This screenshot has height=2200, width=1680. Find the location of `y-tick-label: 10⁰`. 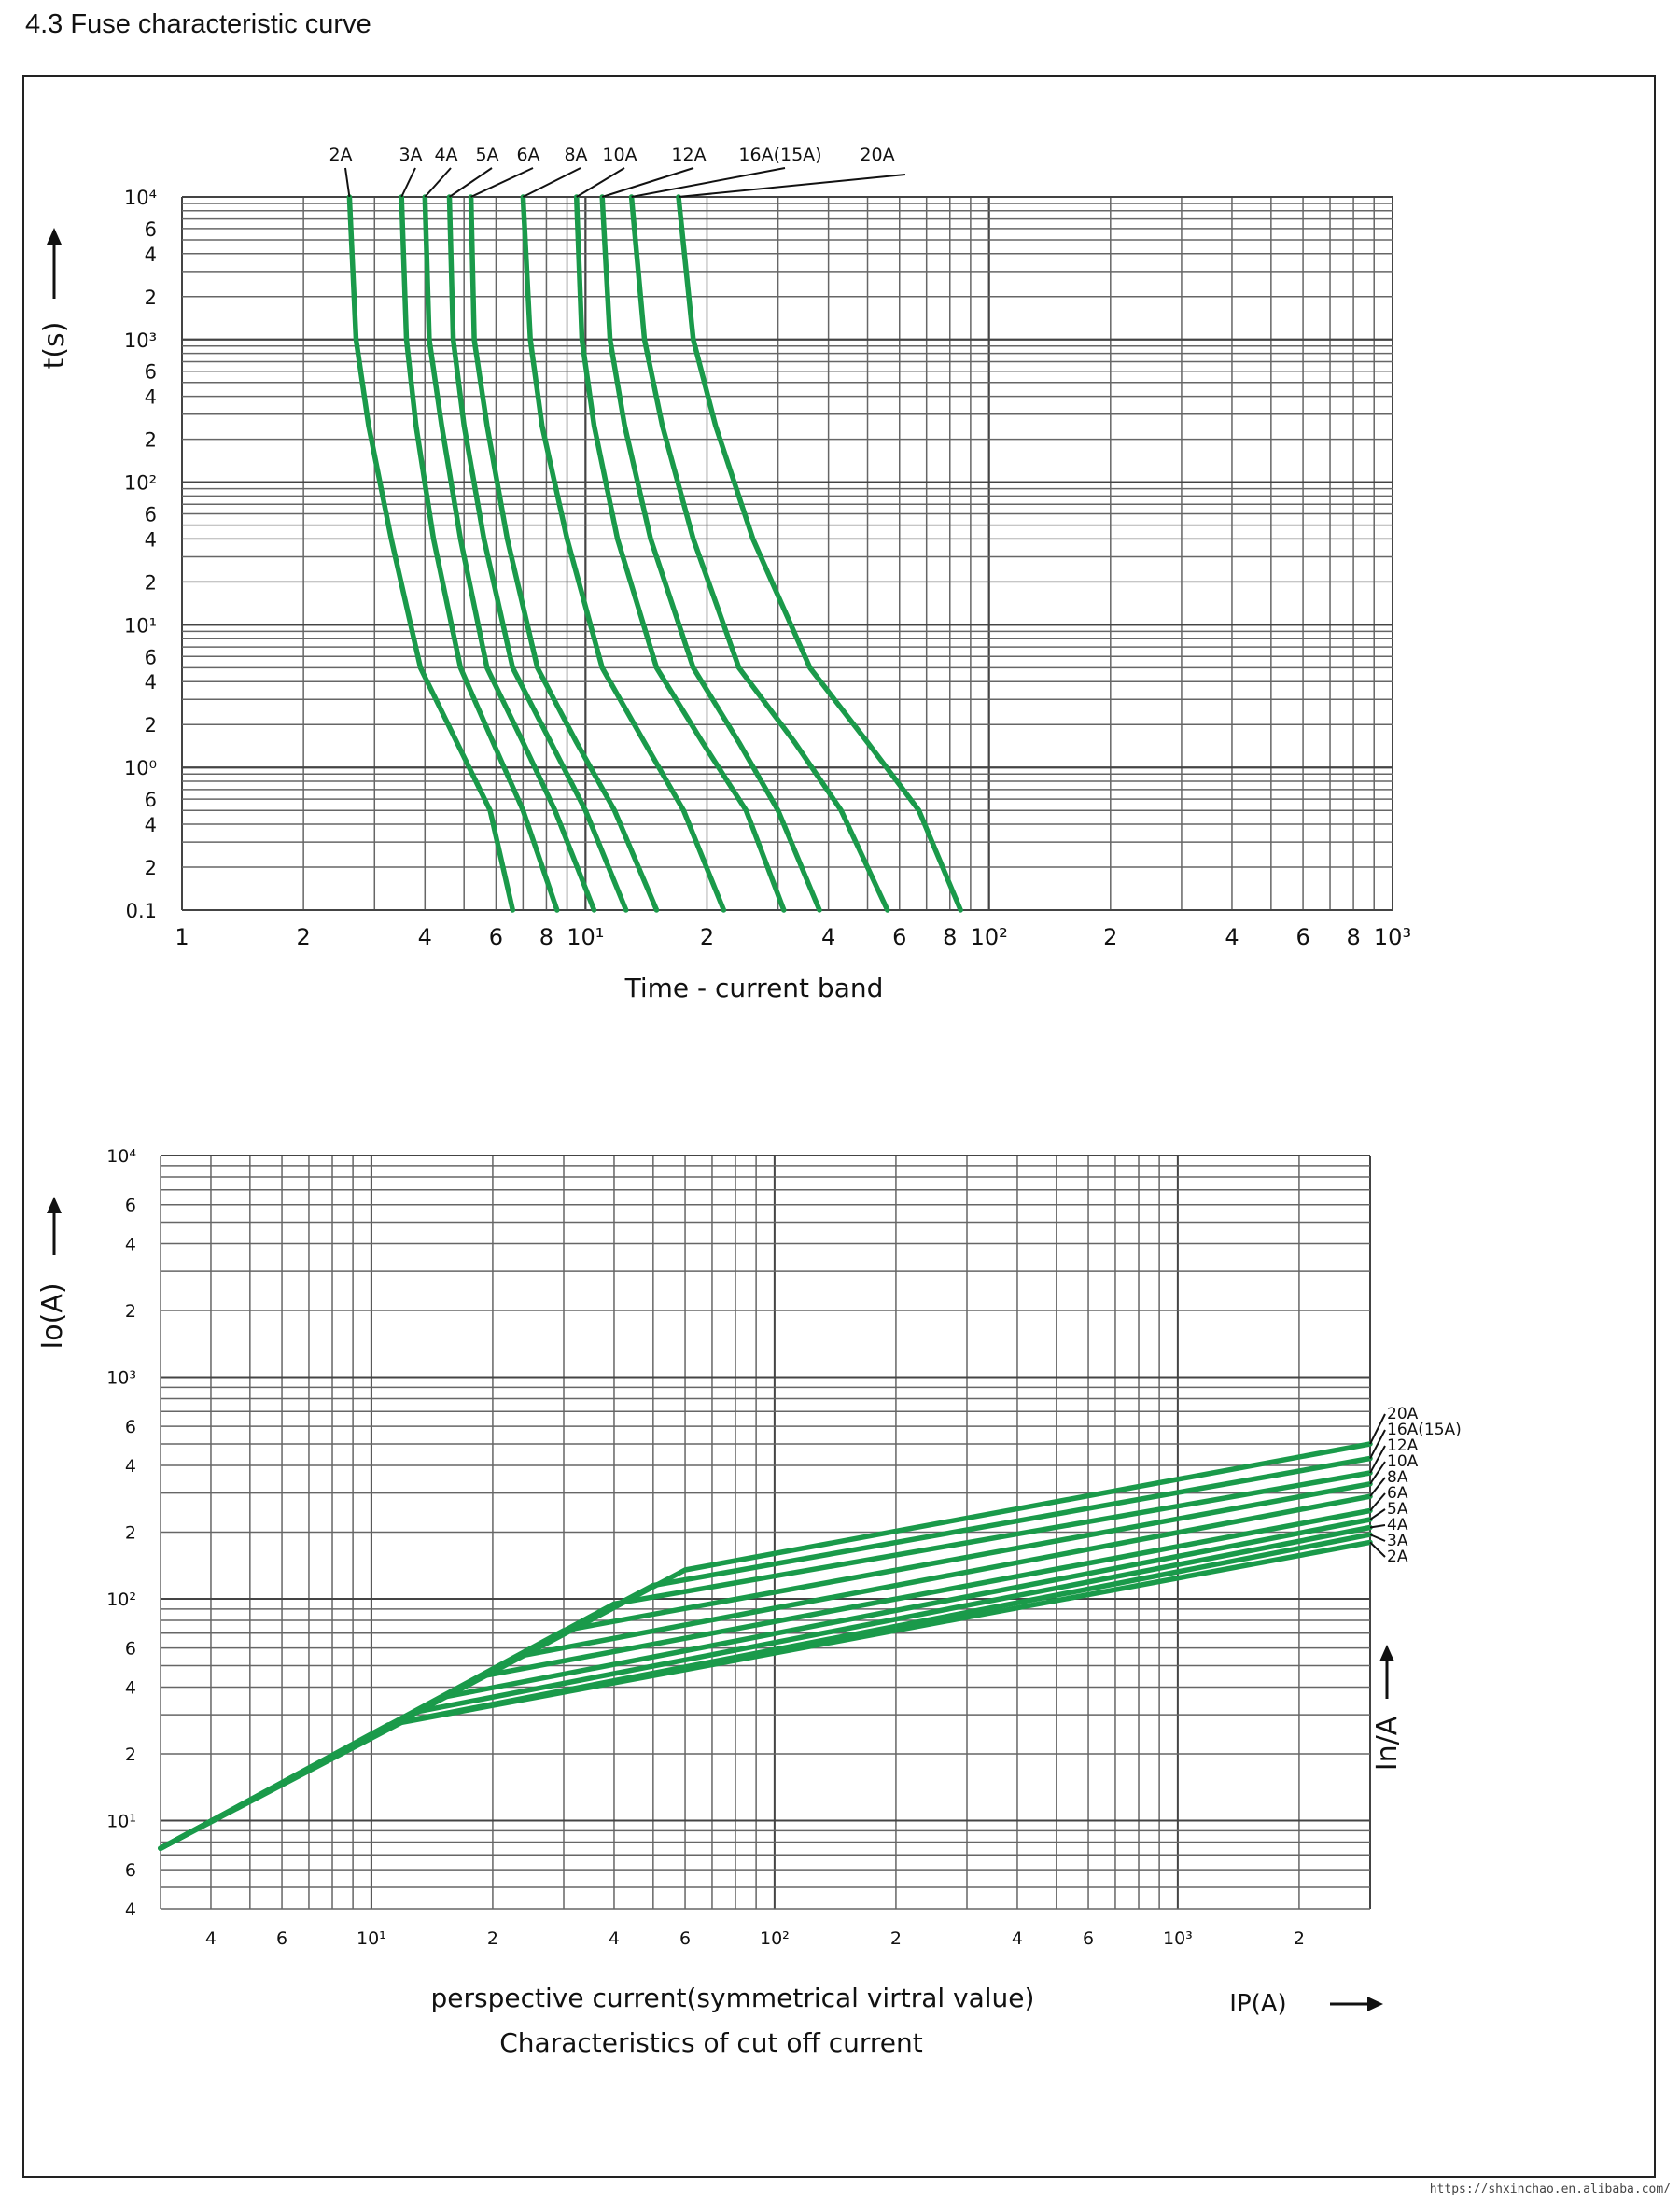

y-tick-label: 10⁰ is located at coordinates (140, 768).